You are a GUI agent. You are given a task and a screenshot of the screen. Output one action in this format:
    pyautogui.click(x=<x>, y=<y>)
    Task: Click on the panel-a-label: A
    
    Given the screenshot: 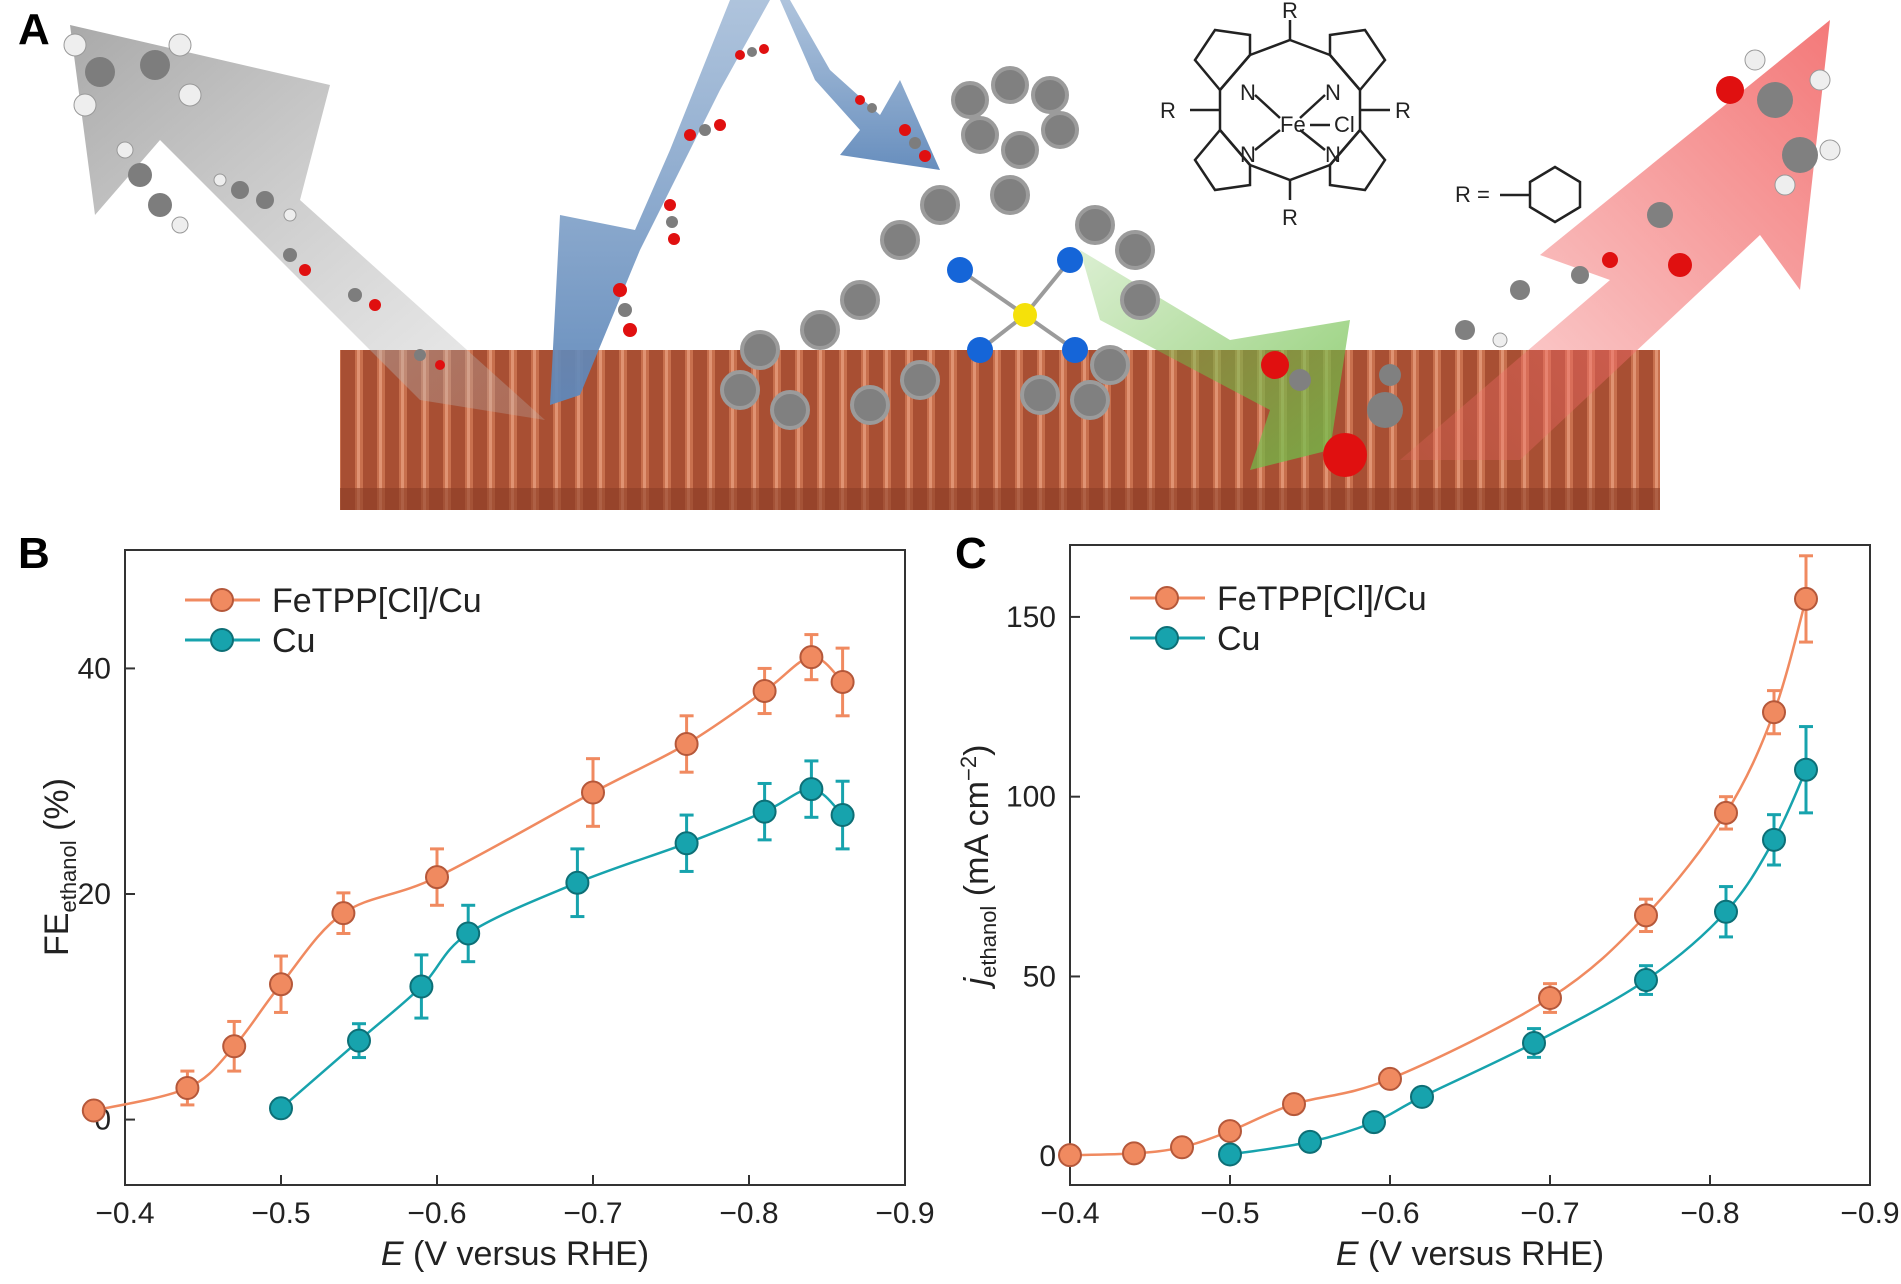 What is the action you would take?
    pyautogui.click(x=34, y=29)
    